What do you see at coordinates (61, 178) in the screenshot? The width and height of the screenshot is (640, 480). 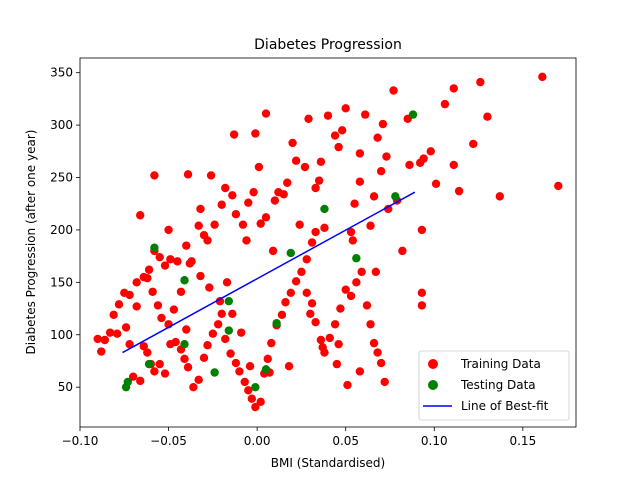 I see `y-tick-label: 250` at bounding box center [61, 178].